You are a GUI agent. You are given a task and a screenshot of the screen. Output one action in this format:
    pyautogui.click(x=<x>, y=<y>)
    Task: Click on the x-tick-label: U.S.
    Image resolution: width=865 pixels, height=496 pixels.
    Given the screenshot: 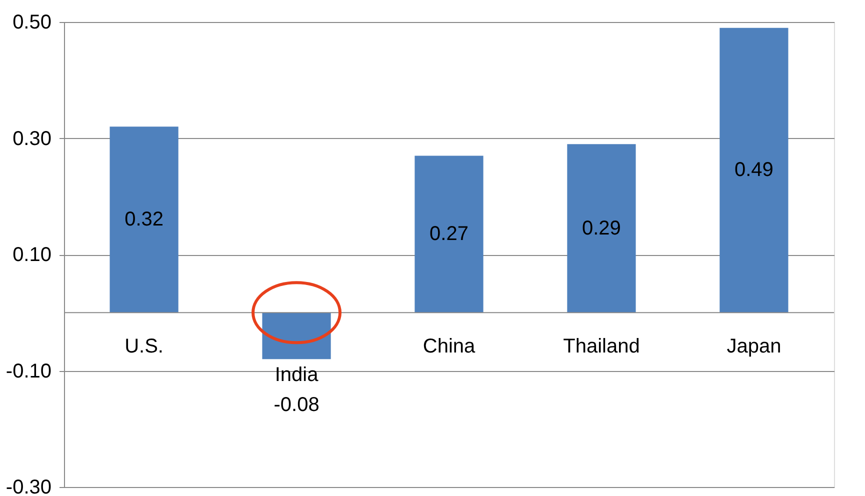 What is the action you would take?
    pyautogui.click(x=144, y=347)
    